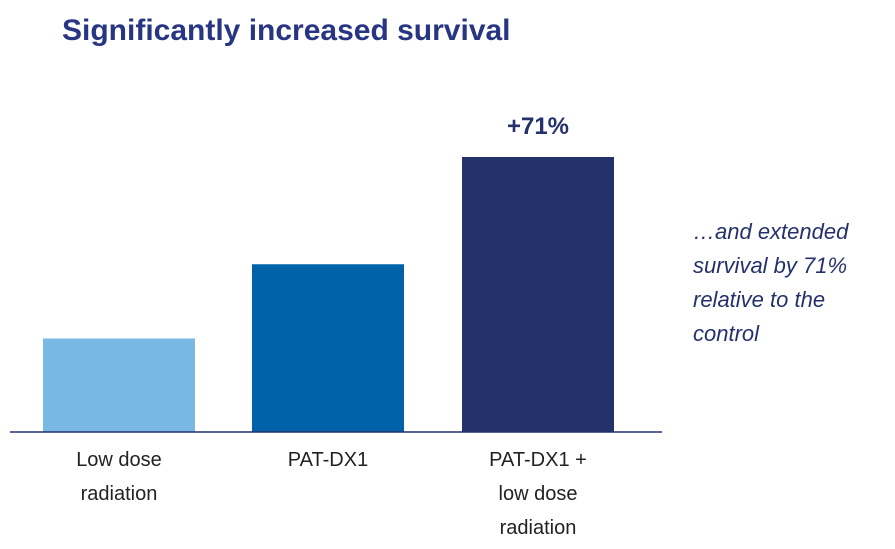 The height and width of the screenshot is (549, 895). Describe the element at coordinates (538, 126) in the screenshot. I see `bar-annotation: +71%` at that location.